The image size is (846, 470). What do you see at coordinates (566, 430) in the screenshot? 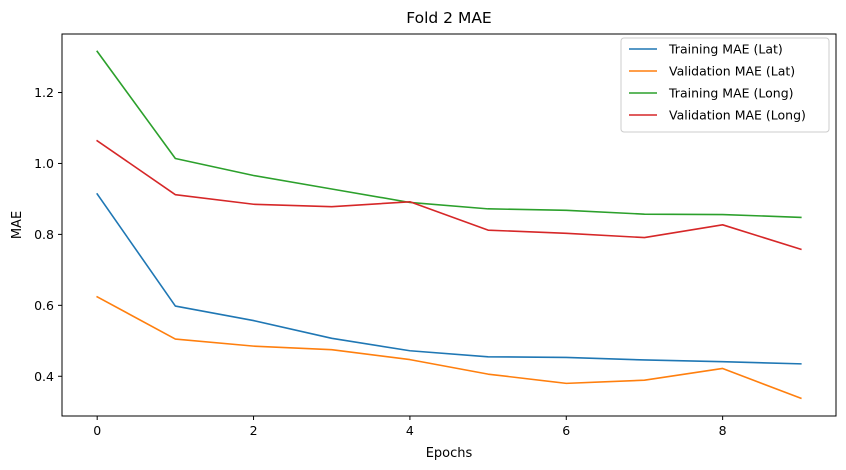
I see `x-tick-label: 6` at bounding box center [566, 430].